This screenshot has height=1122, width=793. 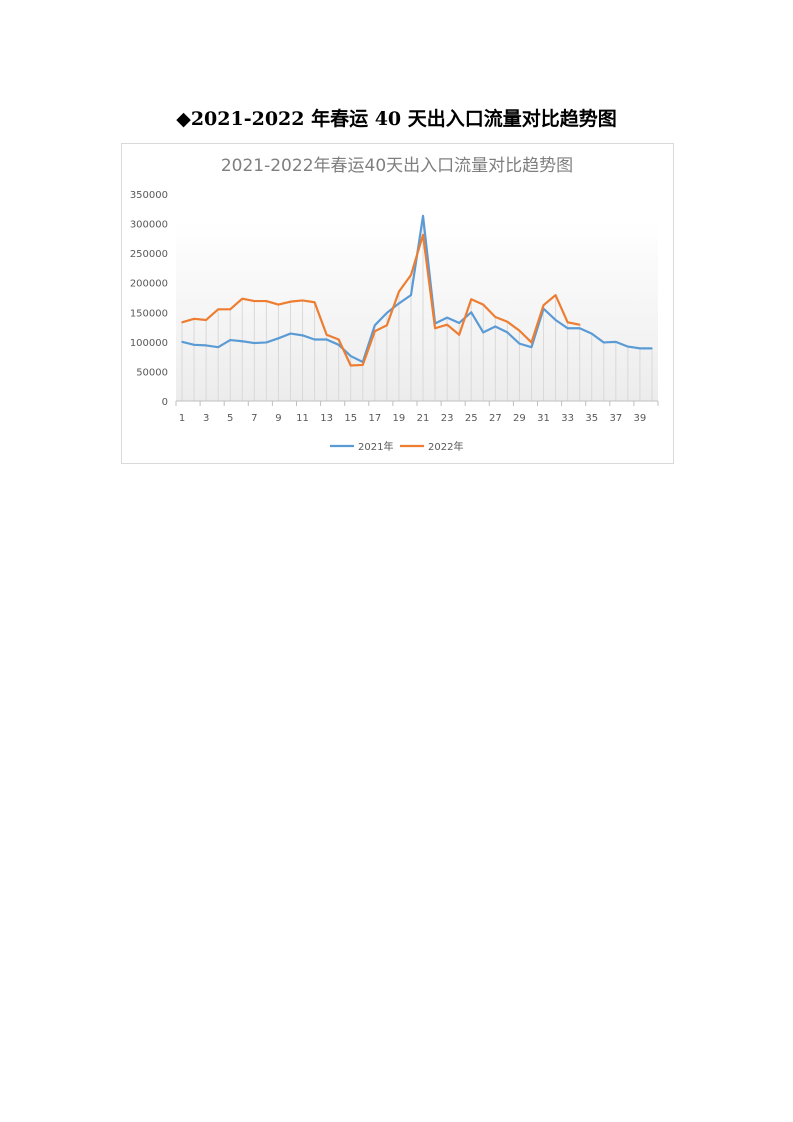 I want to click on y-tick-label: 150000, so click(x=149, y=313).